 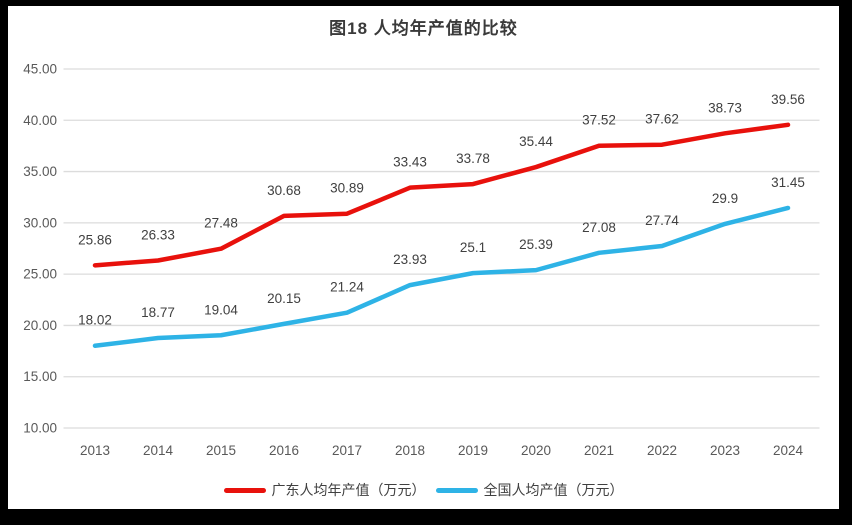 I want to click on data-label: 37.52, so click(x=599, y=120).